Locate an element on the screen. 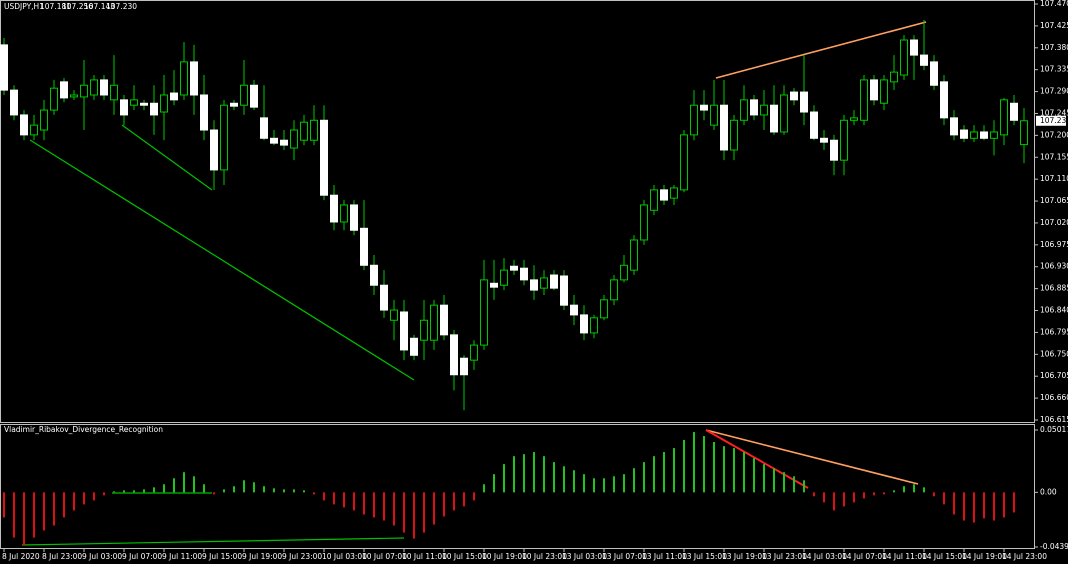 Image resolution: width=1068 pixels, height=564 pixels. last-open: 107.181 is located at coordinates (55, 6).